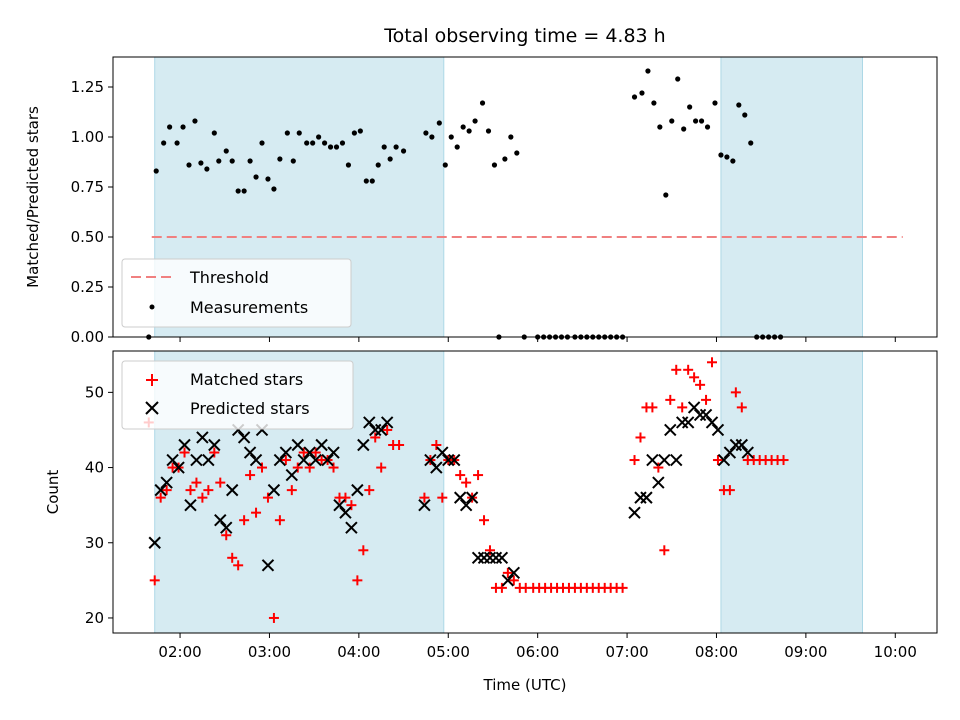 Image resolution: width=960 pixels, height=720 pixels. Describe the element at coordinates (87, 87) in the screenshot. I see `y-tick-label: 1.25` at that location.